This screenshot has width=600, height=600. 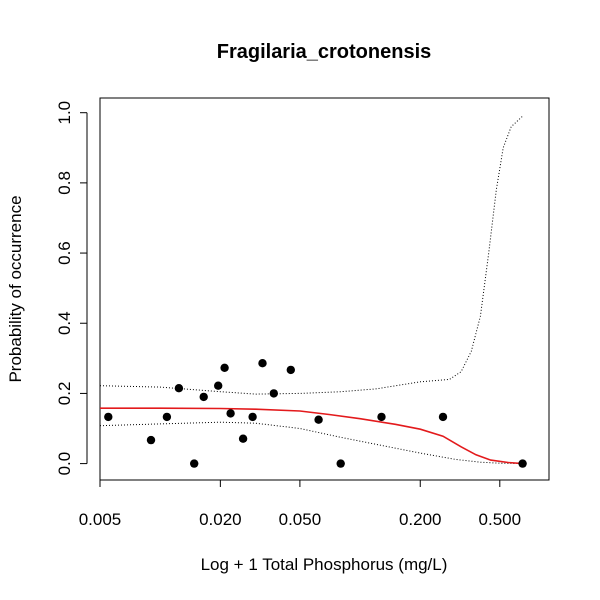 I want to click on y-tick-label: 0.0, so click(x=64, y=464).